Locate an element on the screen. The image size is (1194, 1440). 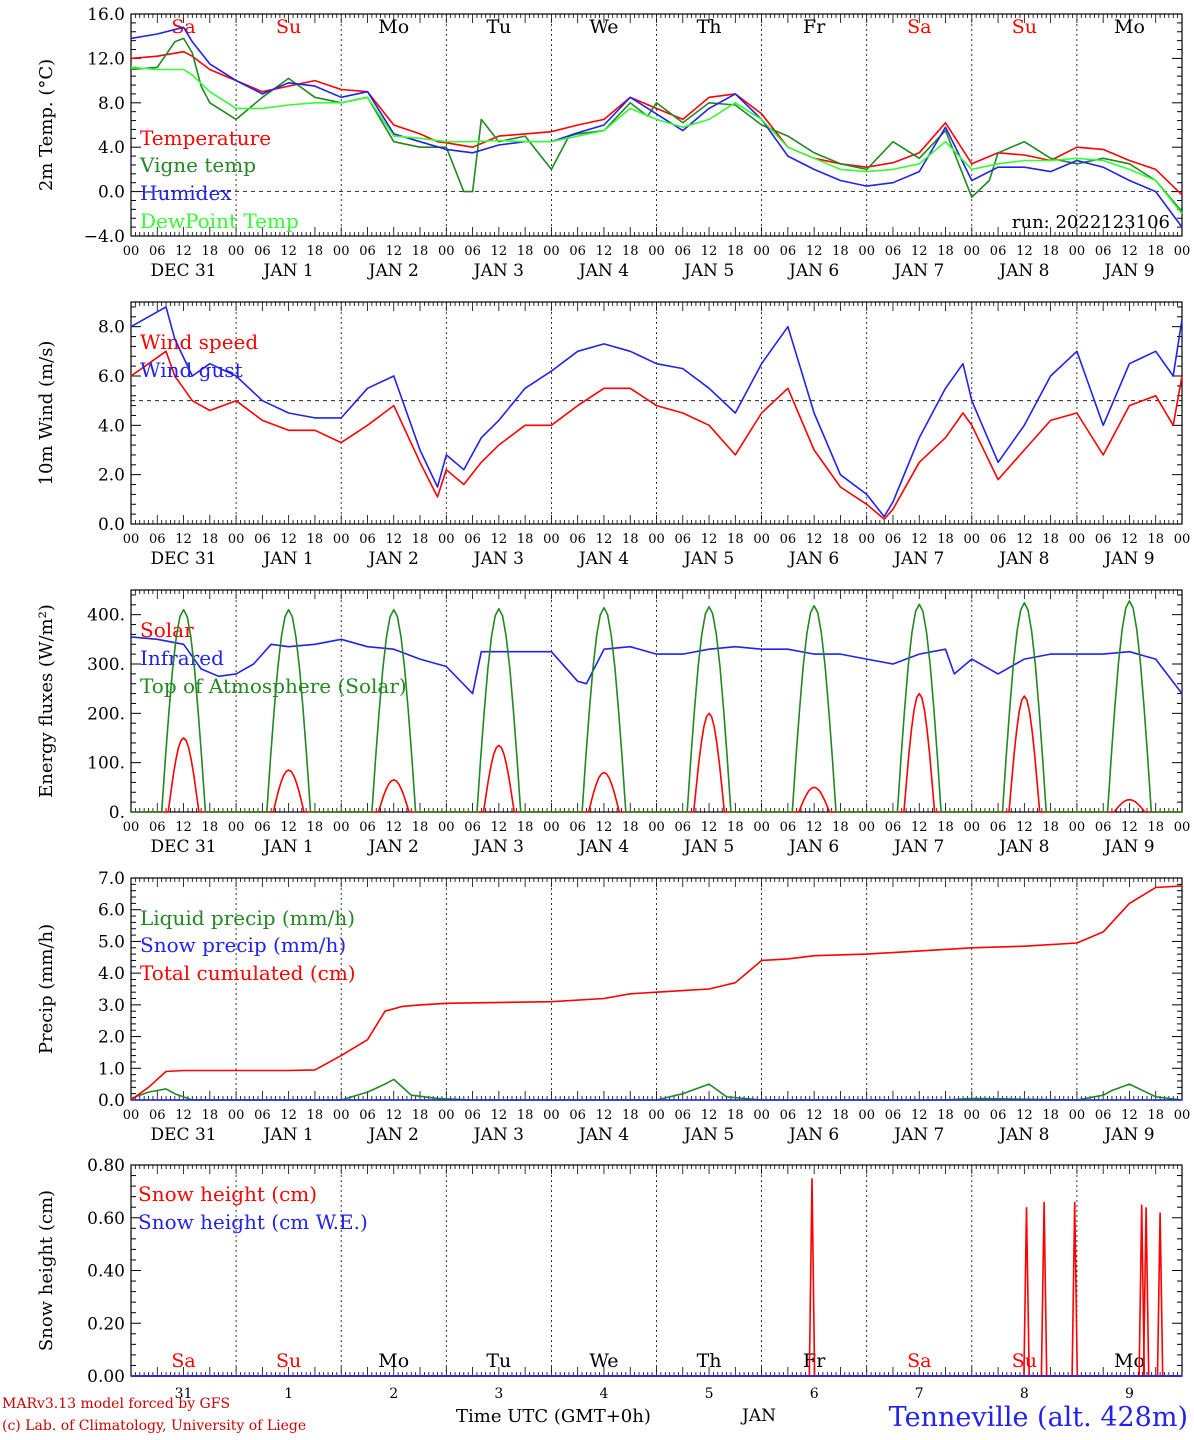
day-of-week-label: Su is located at coordinates (1024, 27).